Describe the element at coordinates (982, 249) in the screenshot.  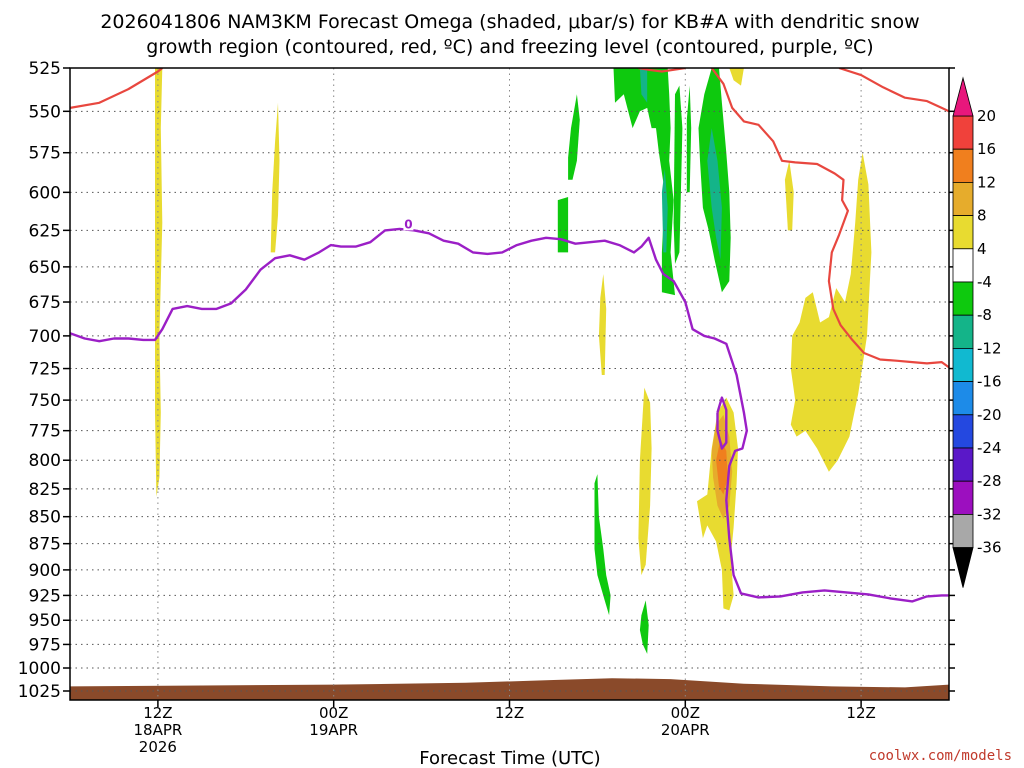
I see `colorbar-label-4: 4` at that location.